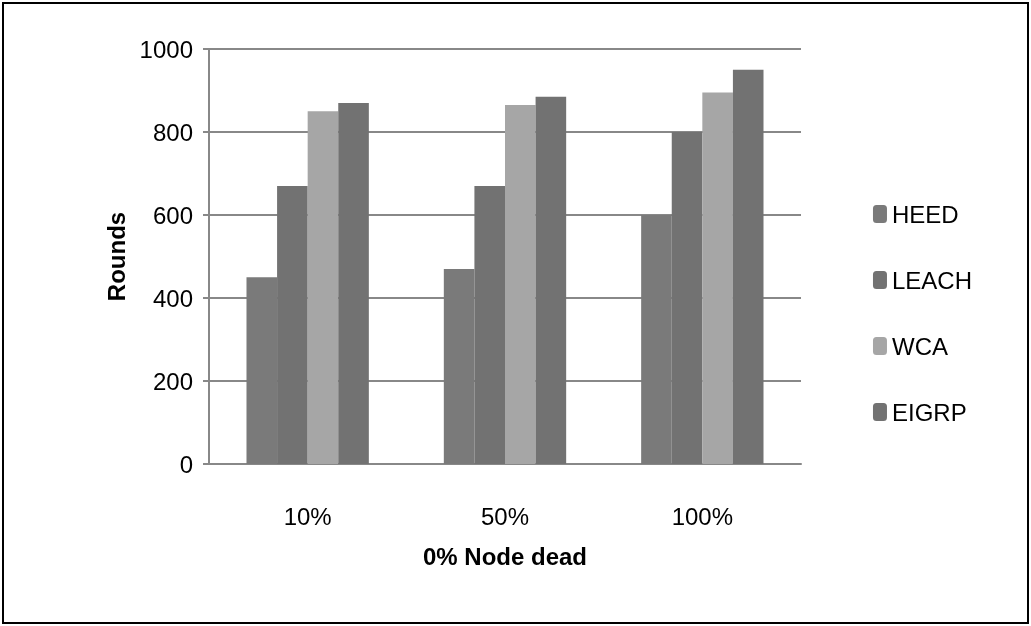 Image resolution: width=1031 pixels, height=626 pixels. I want to click on legend-label: WCA, so click(919, 346).